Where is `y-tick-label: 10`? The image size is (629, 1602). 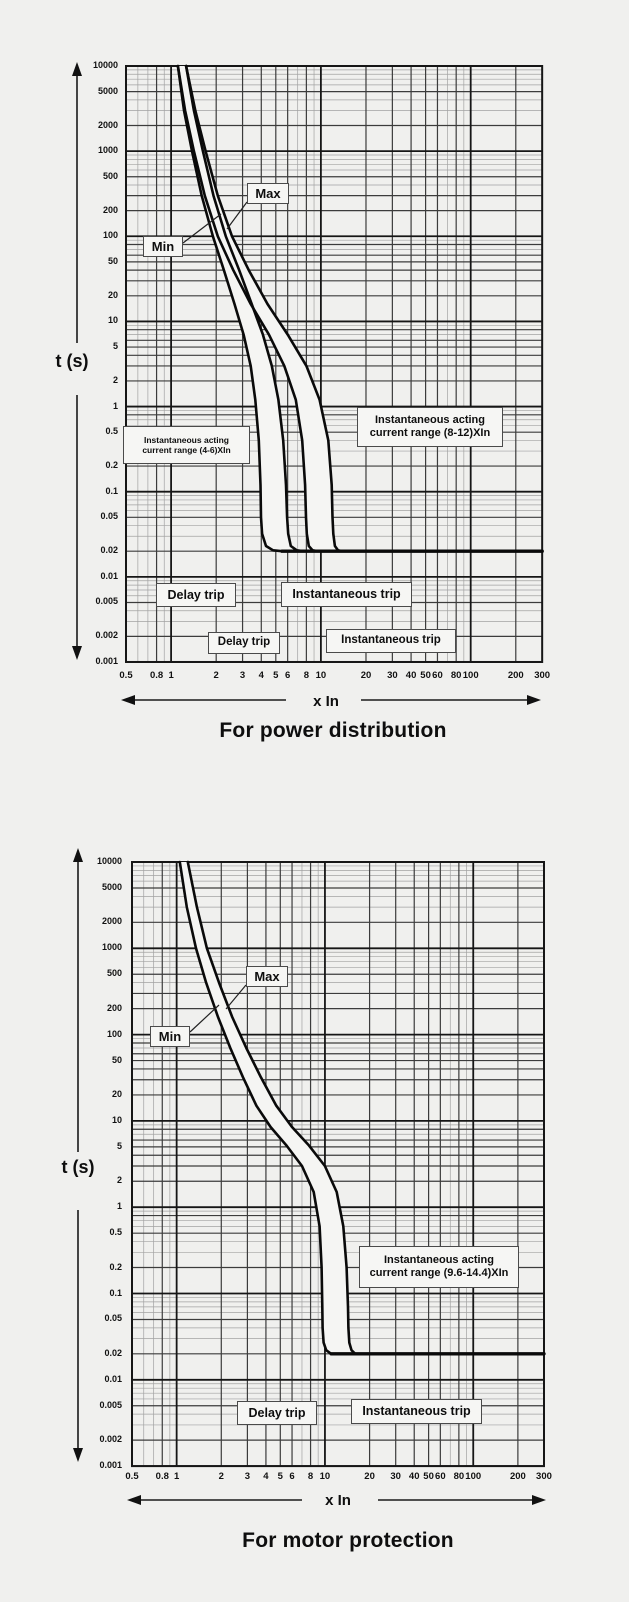 y-tick-label: 10 is located at coordinates (116, 1119).